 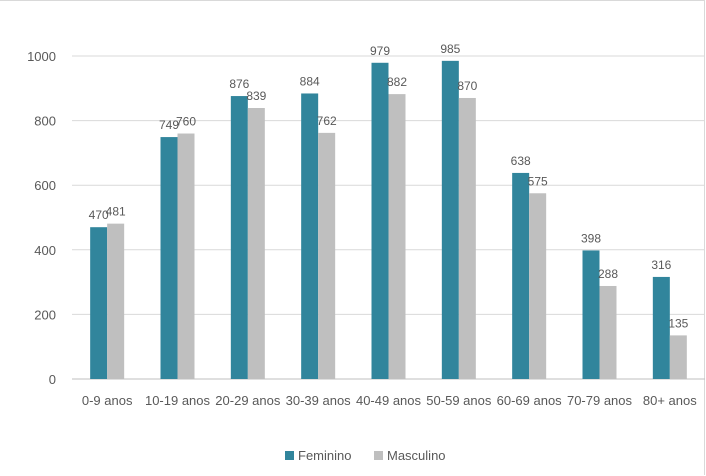 I want to click on data-label: 470, so click(x=99, y=215).